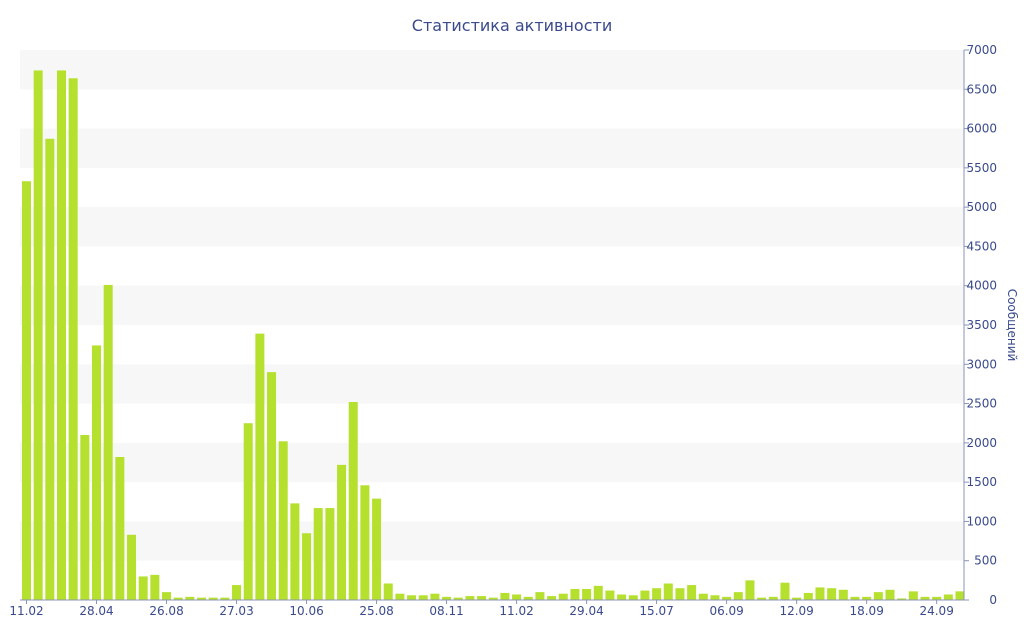  I want to click on x-tick-label: 28.04, so click(96, 611).